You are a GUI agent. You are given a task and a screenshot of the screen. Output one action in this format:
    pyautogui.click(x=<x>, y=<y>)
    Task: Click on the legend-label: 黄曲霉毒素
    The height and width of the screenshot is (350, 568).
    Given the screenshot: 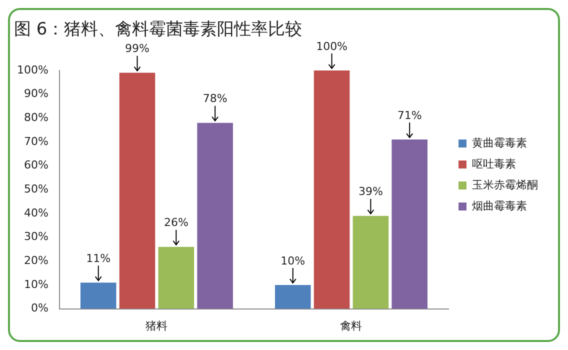 What is the action you would take?
    pyautogui.click(x=499, y=143)
    